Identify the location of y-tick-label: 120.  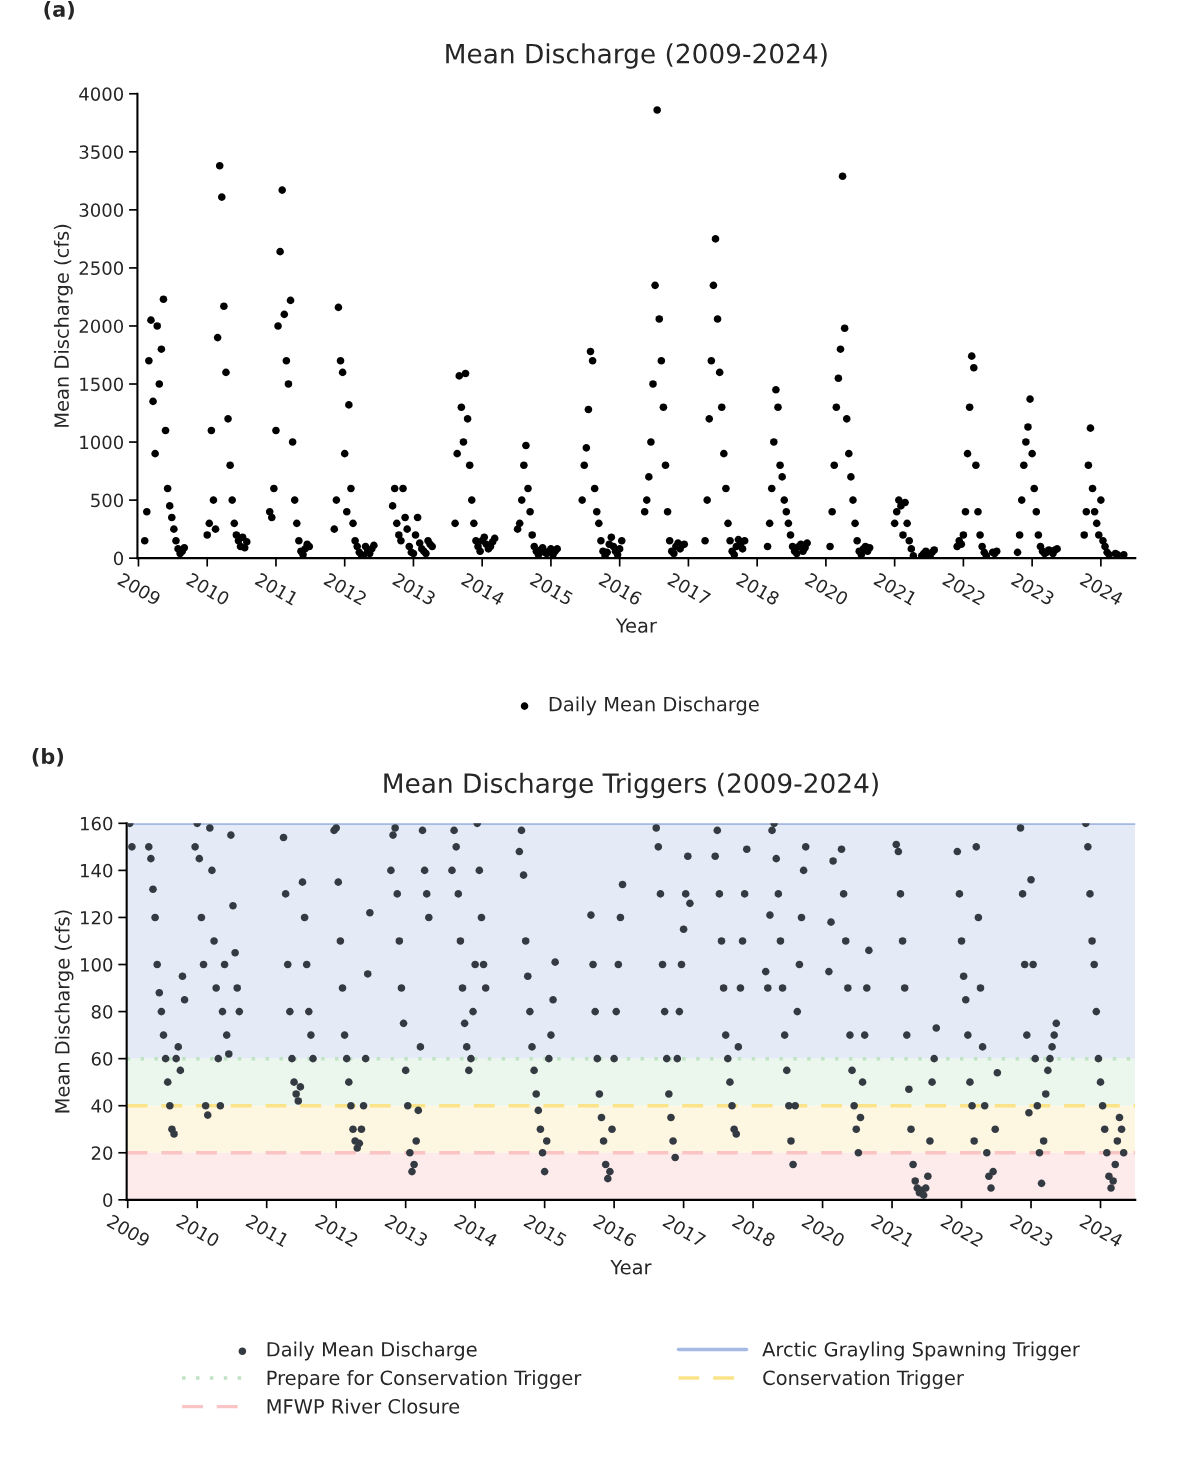
(97, 917).